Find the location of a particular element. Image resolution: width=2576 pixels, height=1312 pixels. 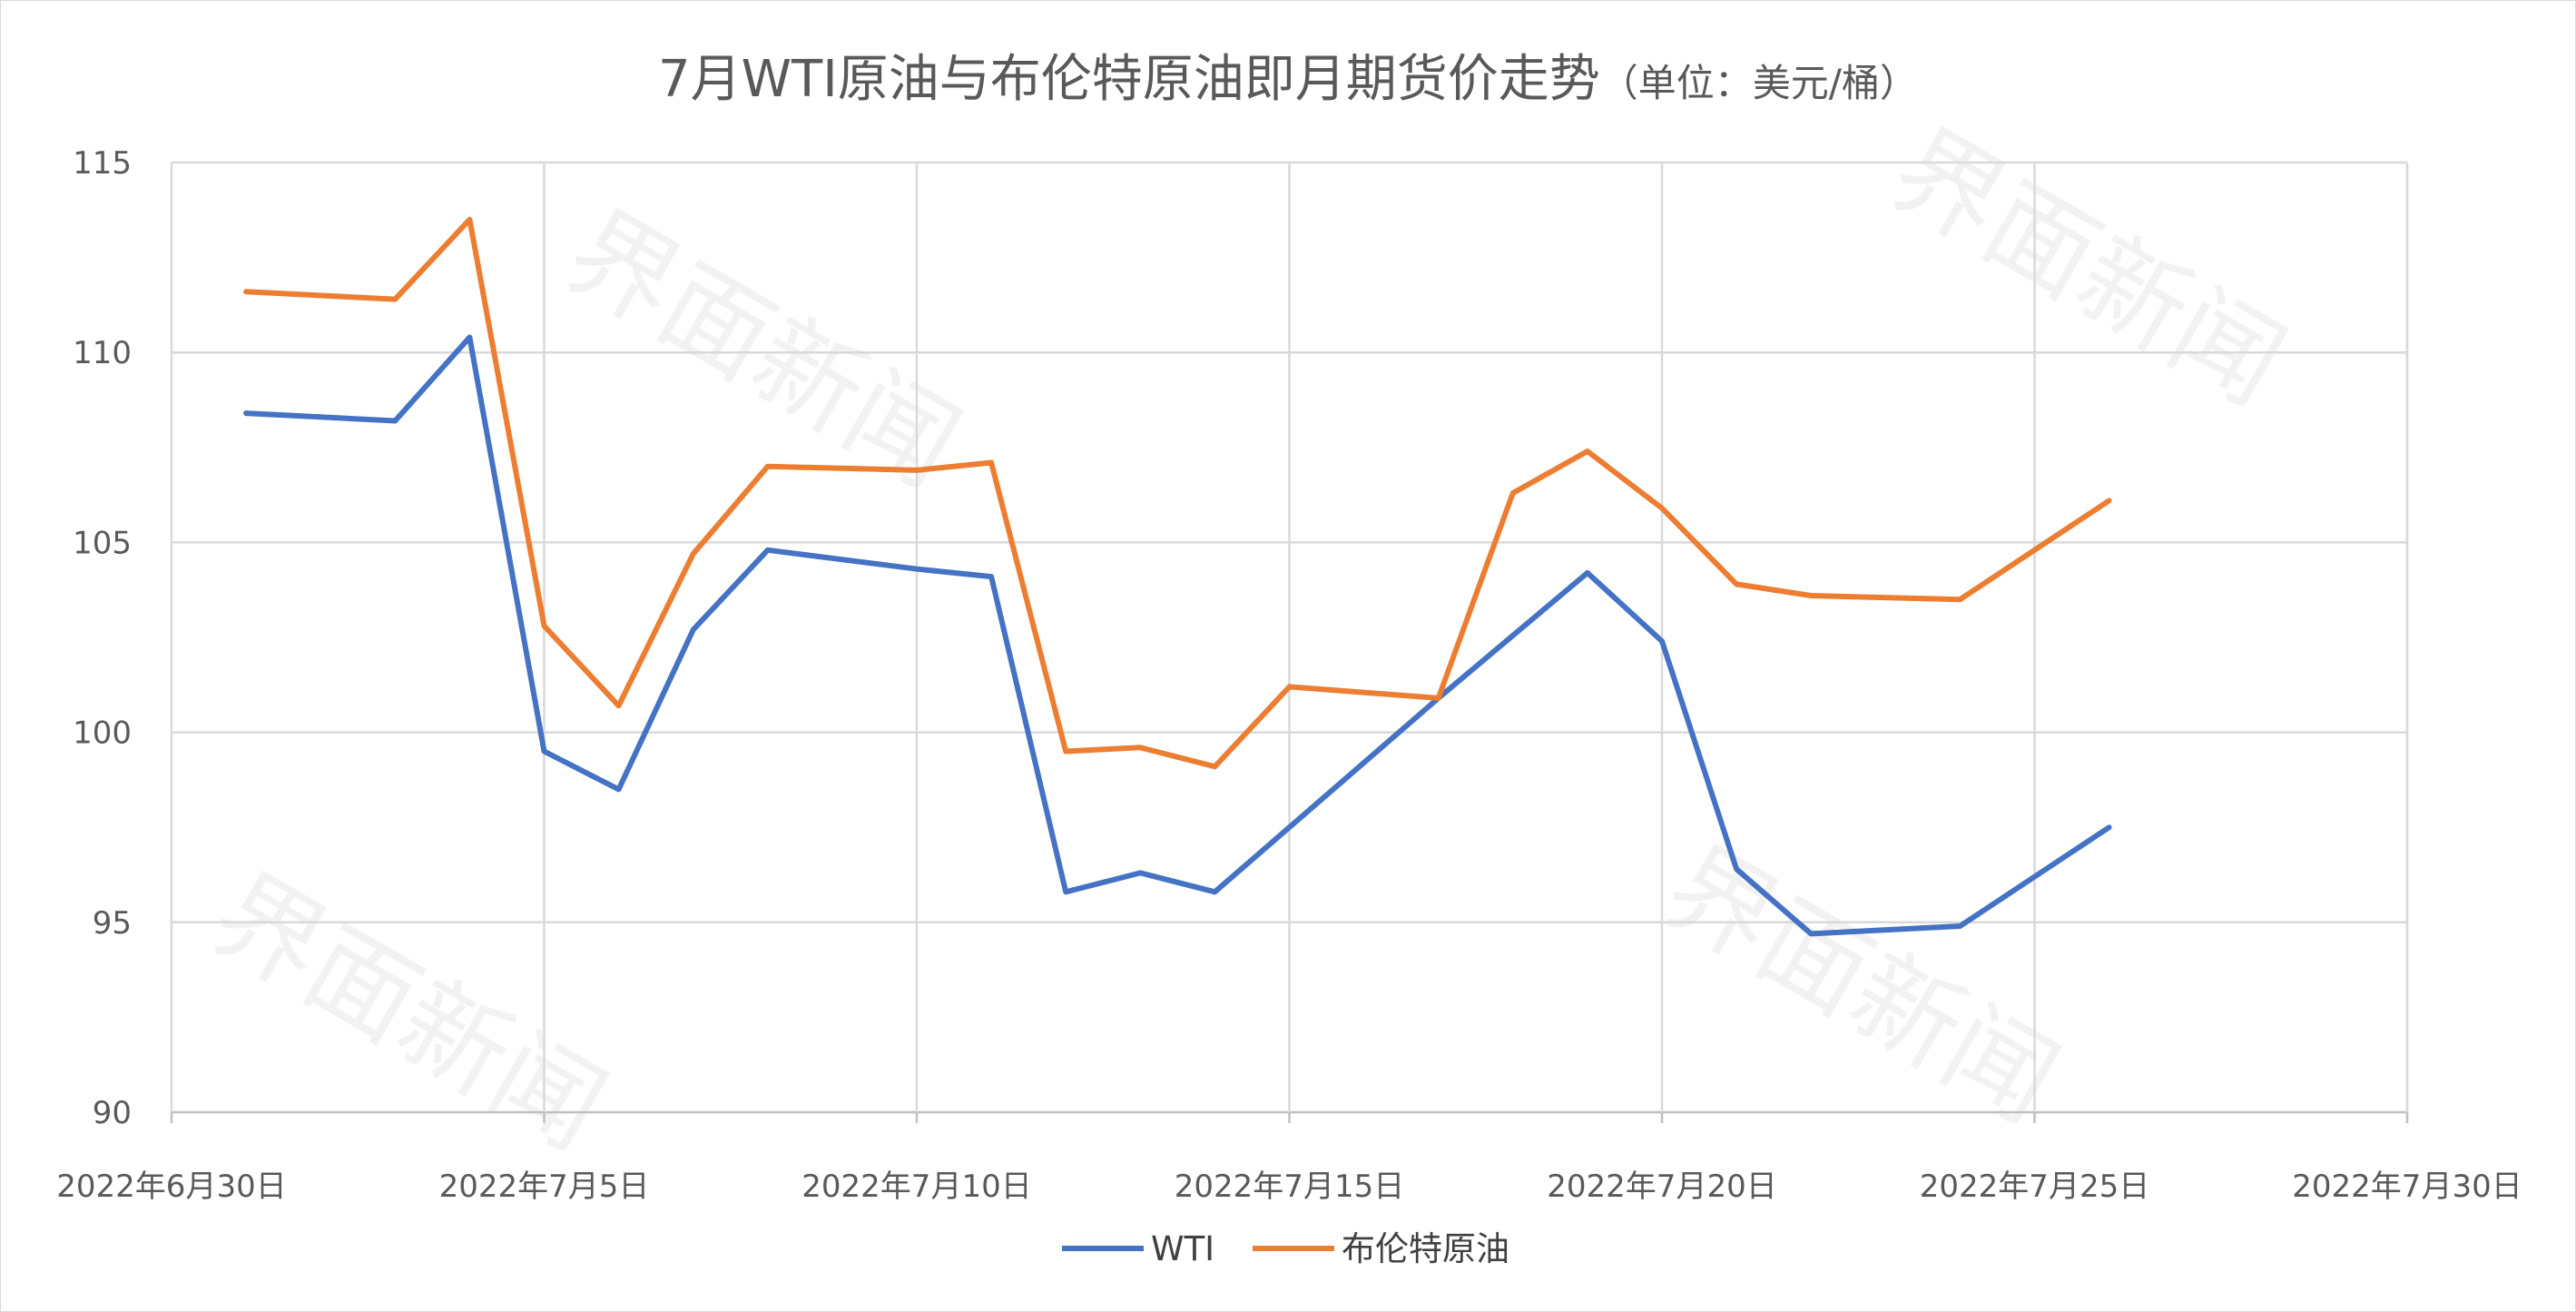

x-tick-label: 2022年7月30日 is located at coordinates (2407, 1187).